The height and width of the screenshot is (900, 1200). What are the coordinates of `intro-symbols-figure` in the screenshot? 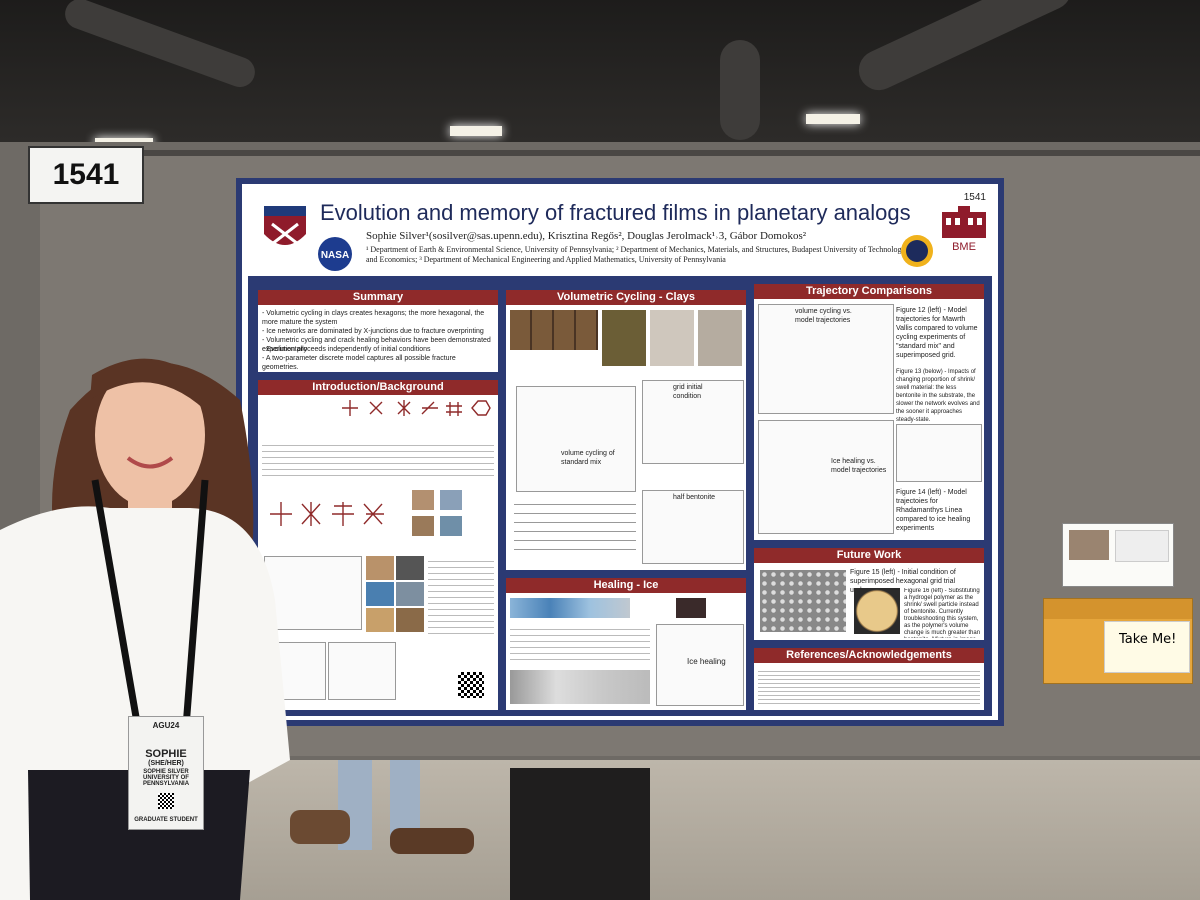 It's located at (416, 408).